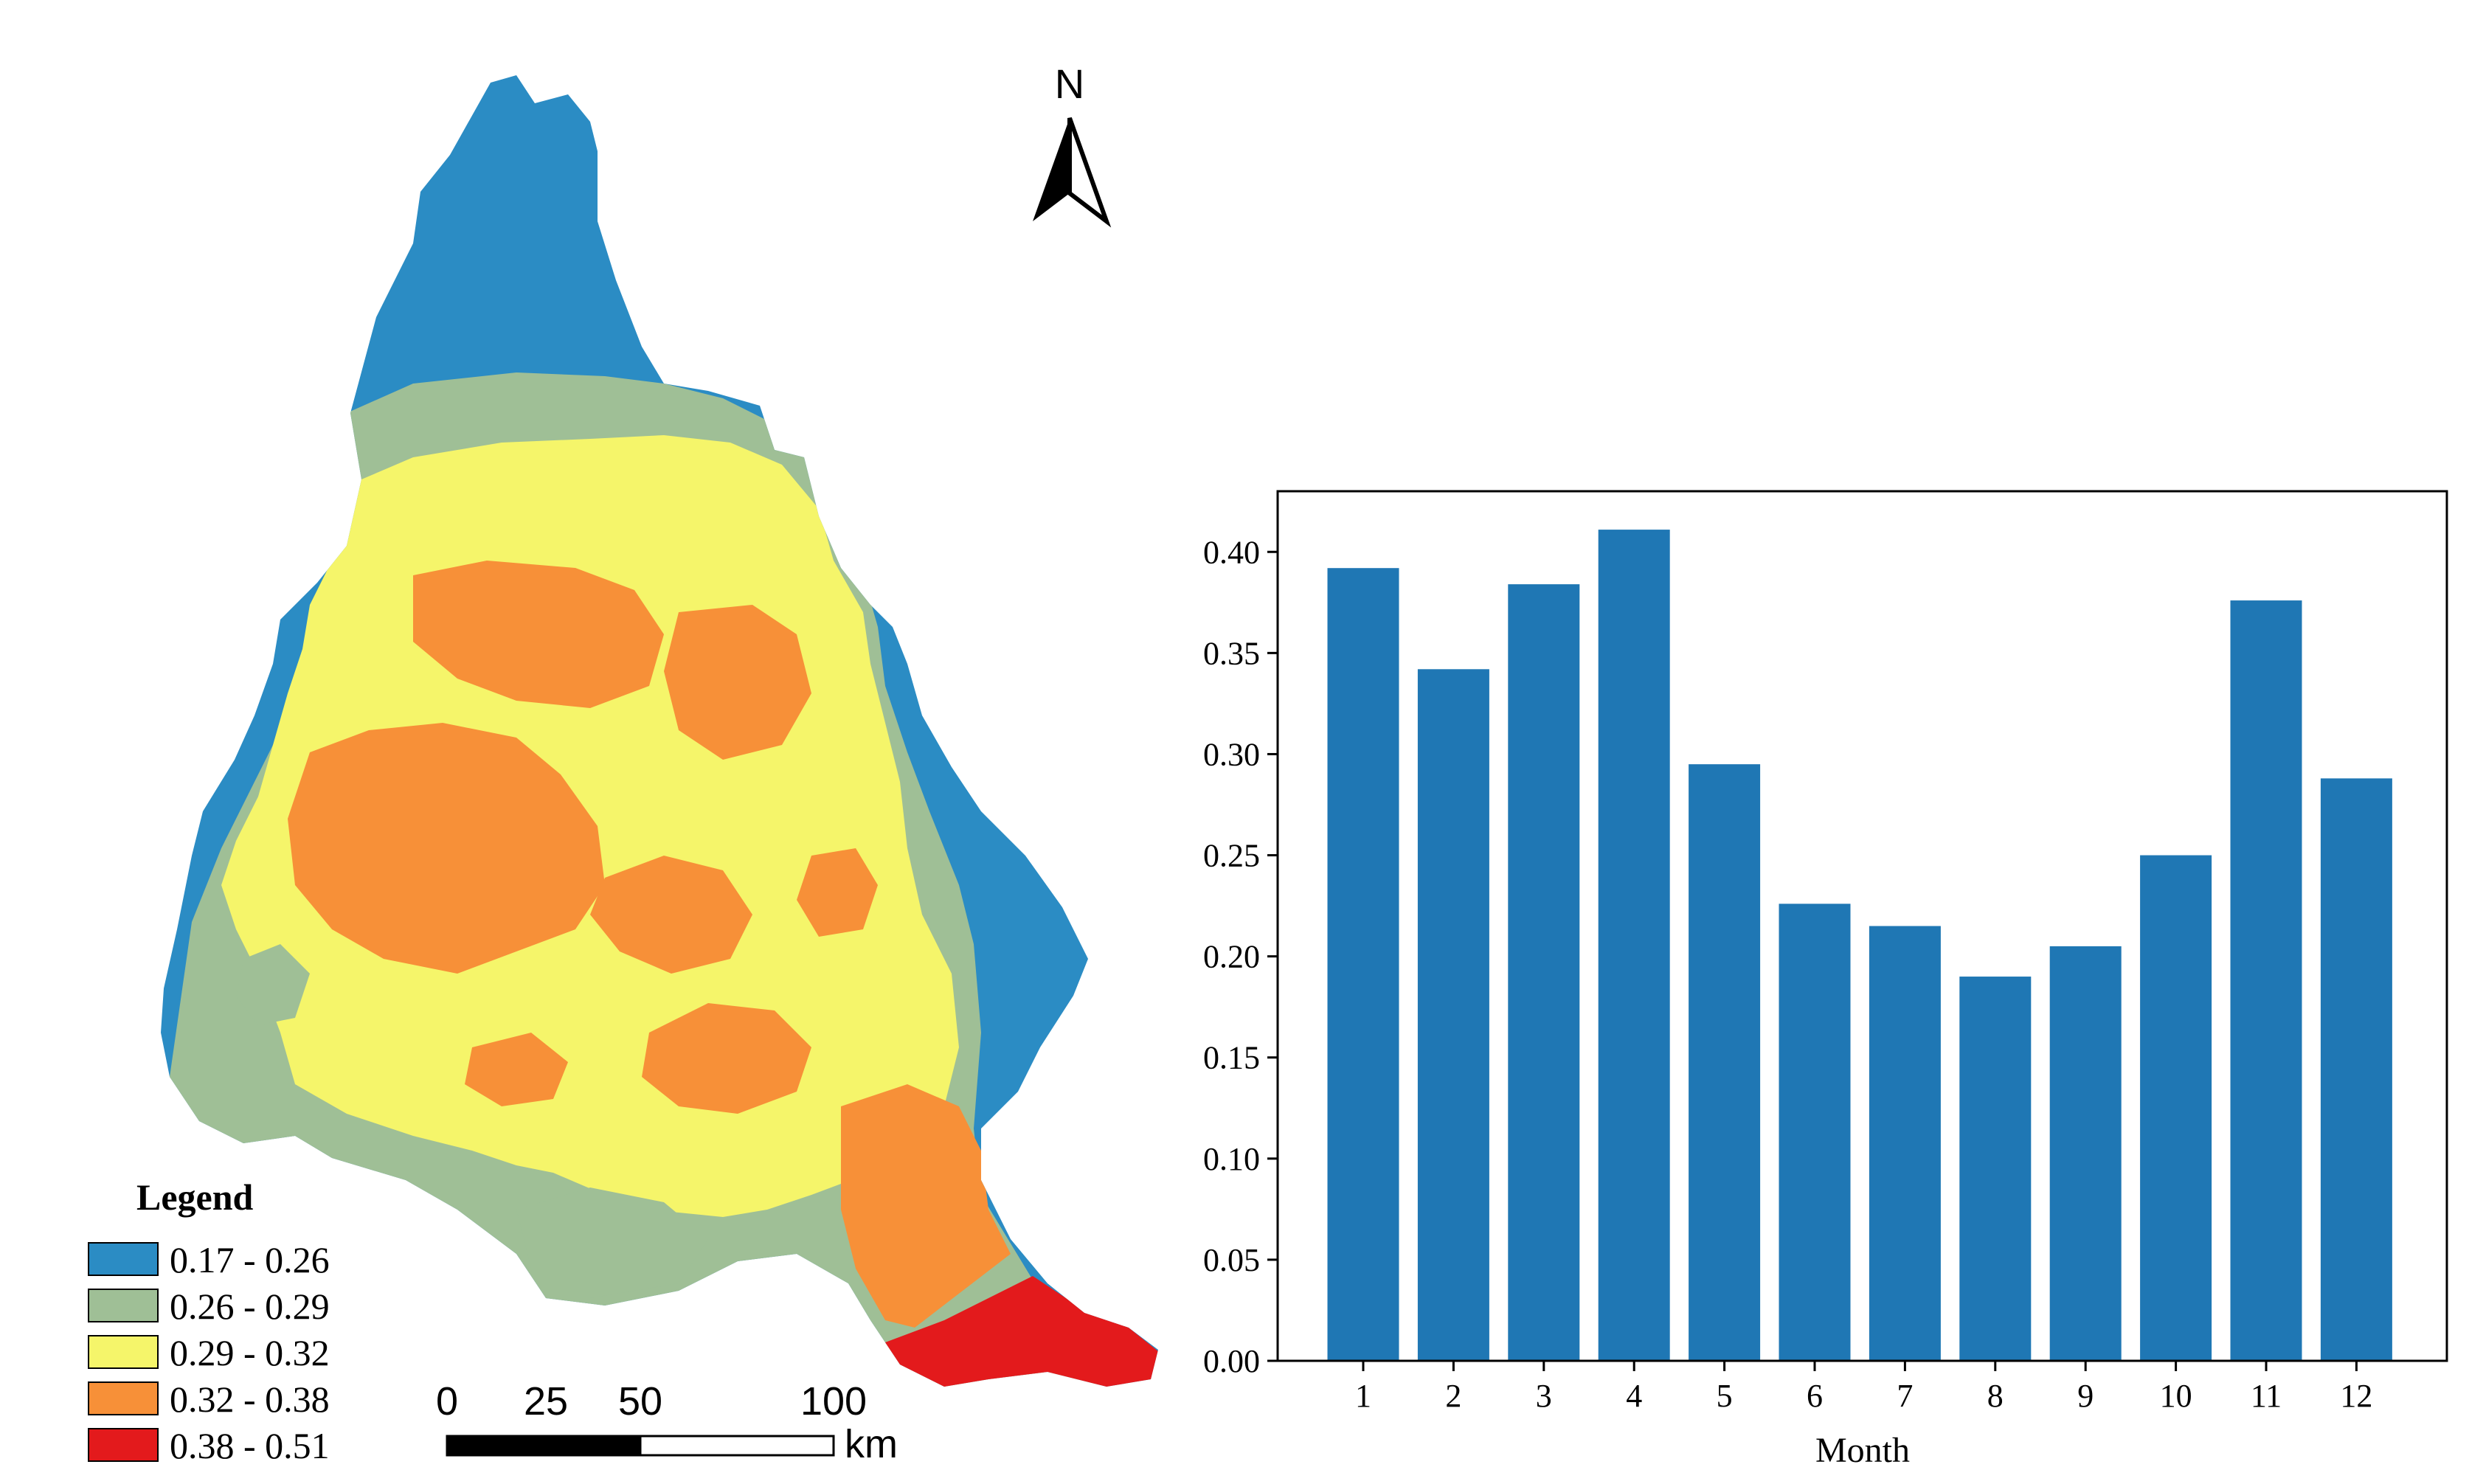  I want to click on x-tick-label: 6, so click(1815, 1396).